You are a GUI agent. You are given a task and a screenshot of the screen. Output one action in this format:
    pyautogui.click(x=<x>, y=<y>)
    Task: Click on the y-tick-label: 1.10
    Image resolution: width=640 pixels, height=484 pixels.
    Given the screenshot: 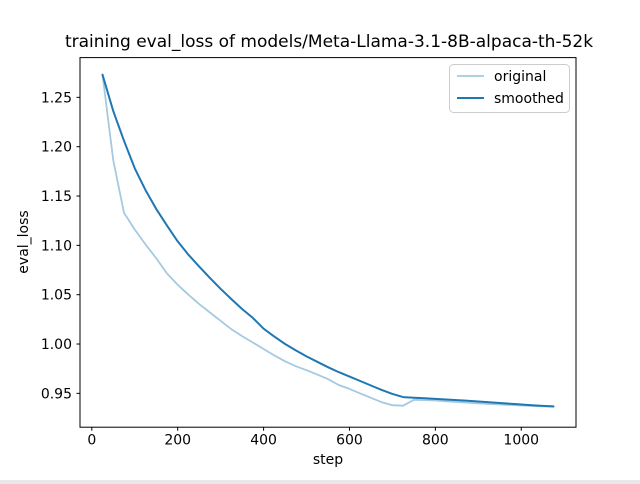 What is the action you would take?
    pyautogui.click(x=56, y=246)
    